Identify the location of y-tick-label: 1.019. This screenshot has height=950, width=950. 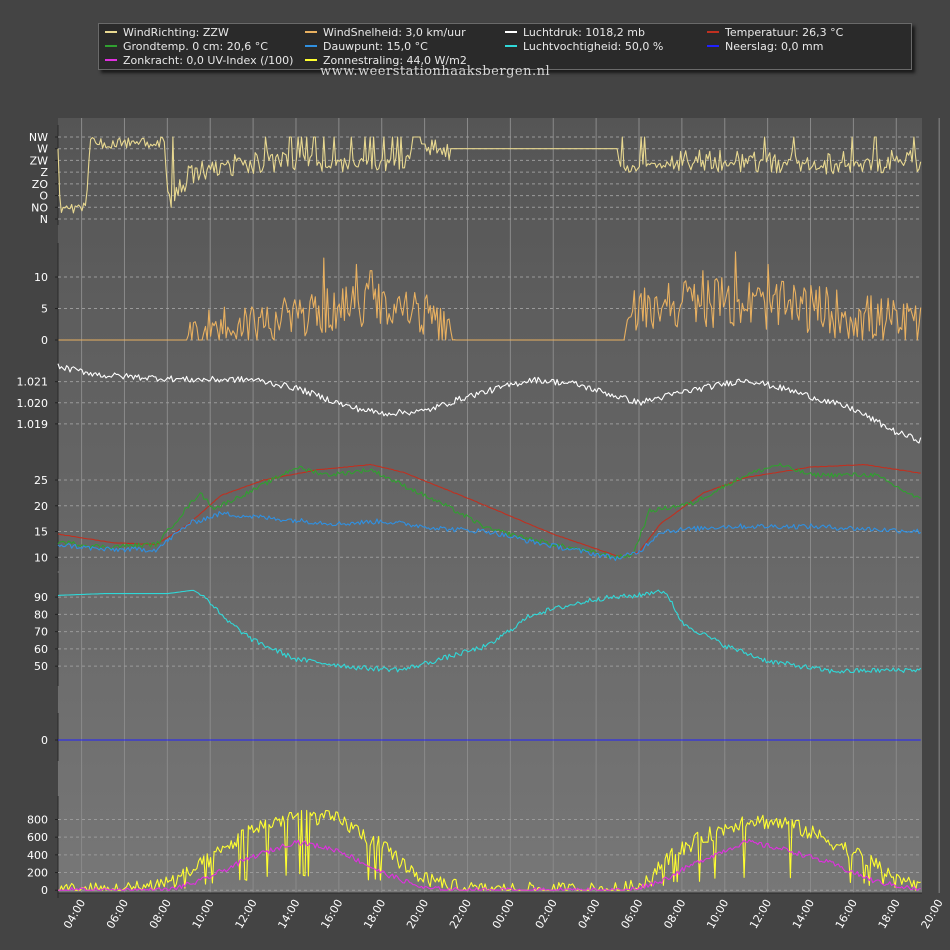
(33, 424).